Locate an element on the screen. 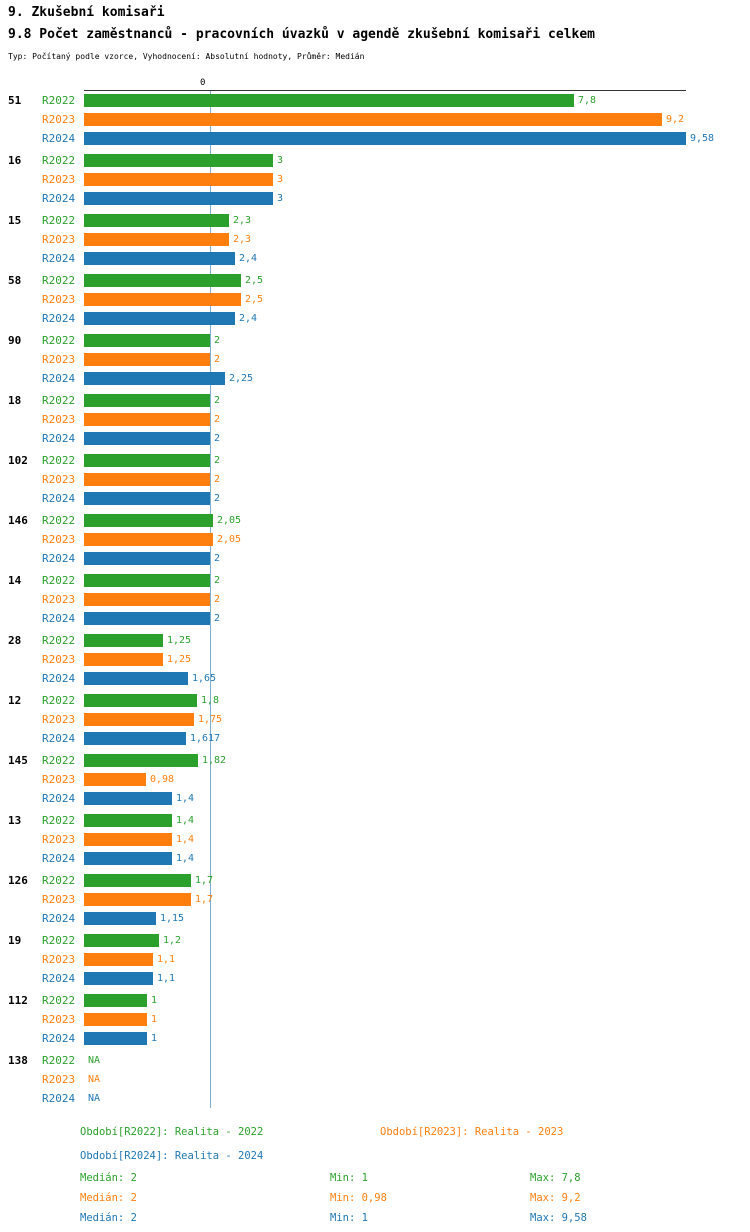 The height and width of the screenshot is (1232, 750). bar-row: R2022 1,7 is located at coordinates (375, 880).